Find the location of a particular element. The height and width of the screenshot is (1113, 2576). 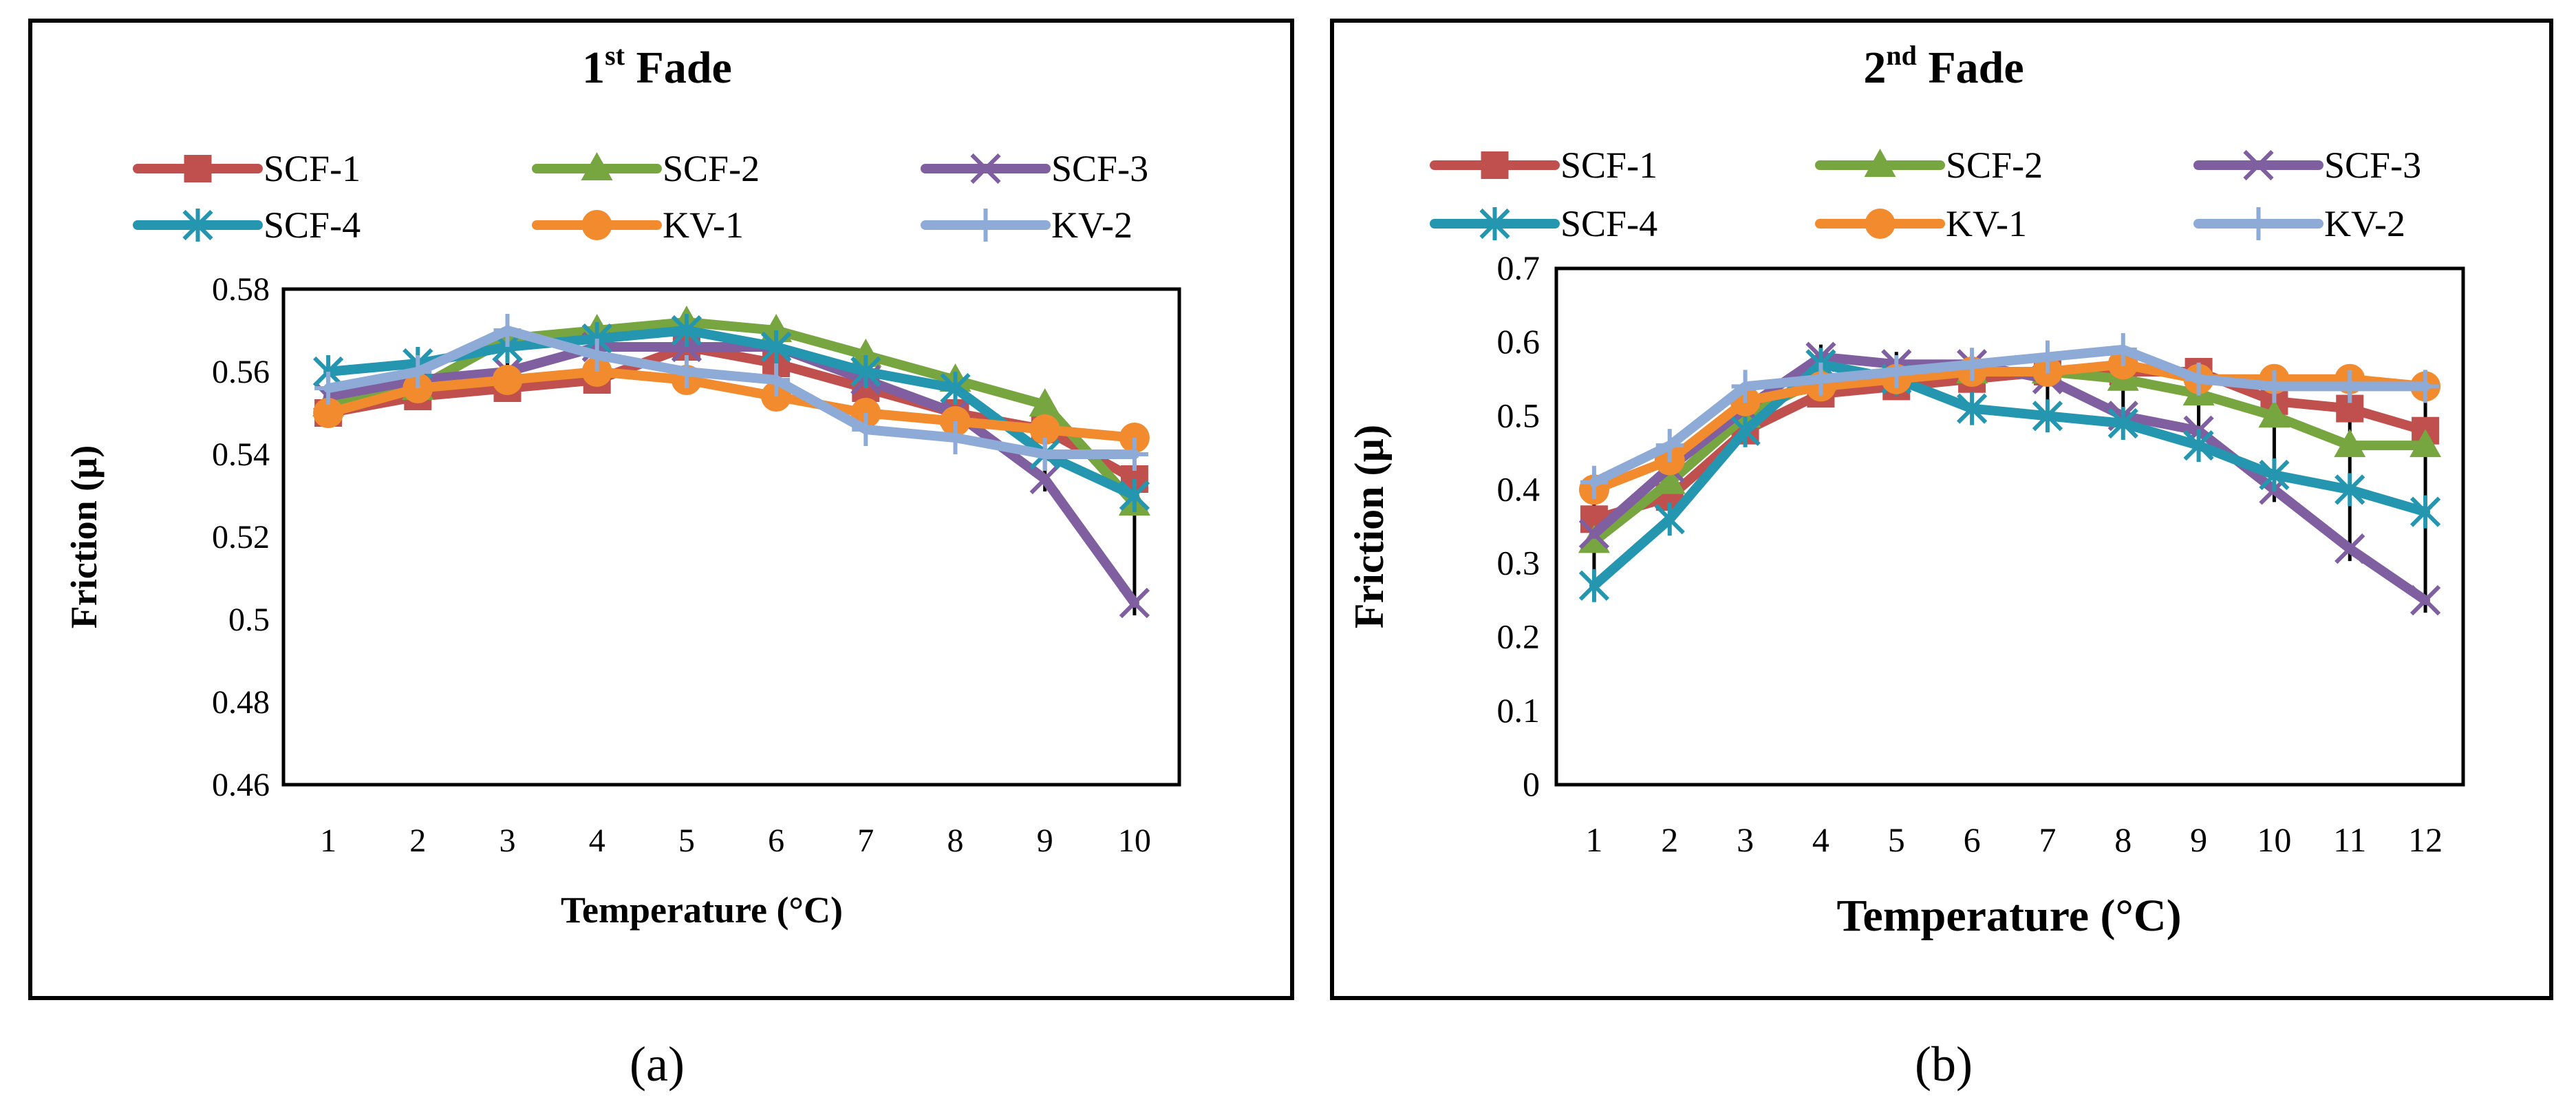

chart-b-title: 2nd Fade is located at coordinates (1943, 66).